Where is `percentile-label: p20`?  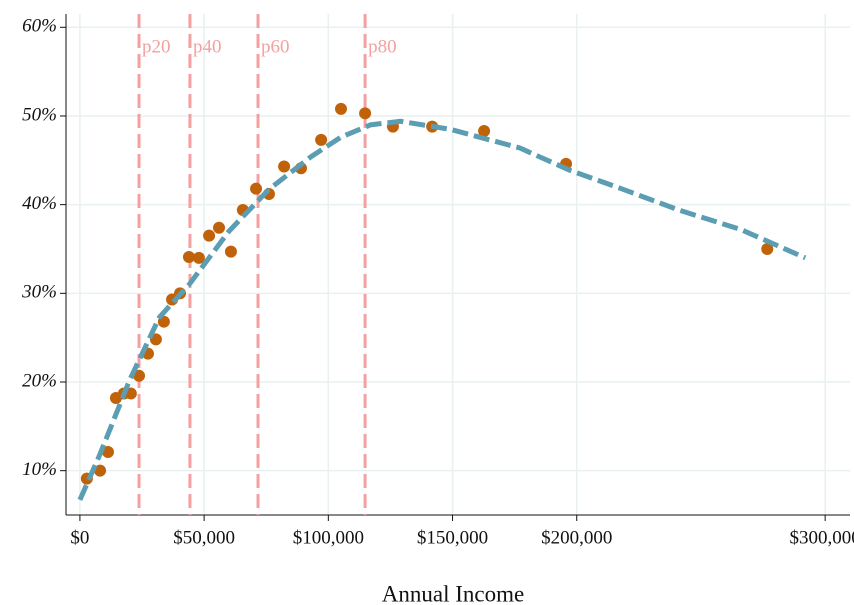 percentile-label: p20 is located at coordinates (156, 46).